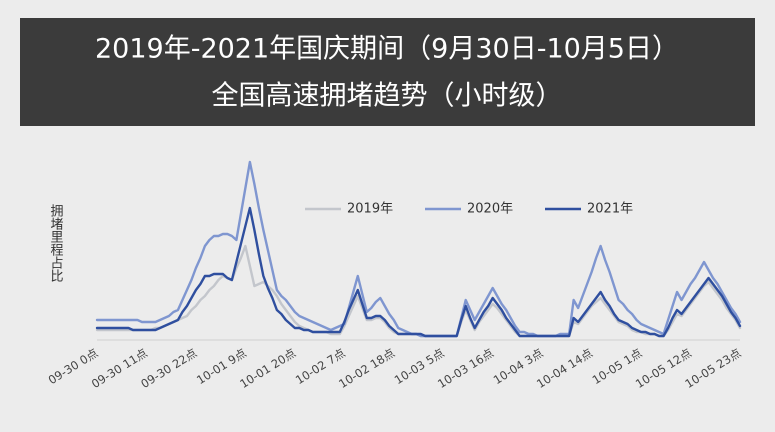 Image resolution: width=775 pixels, height=432 pixels. Describe the element at coordinates (490, 209) in the screenshot. I see `legend-label: 2020年` at that location.